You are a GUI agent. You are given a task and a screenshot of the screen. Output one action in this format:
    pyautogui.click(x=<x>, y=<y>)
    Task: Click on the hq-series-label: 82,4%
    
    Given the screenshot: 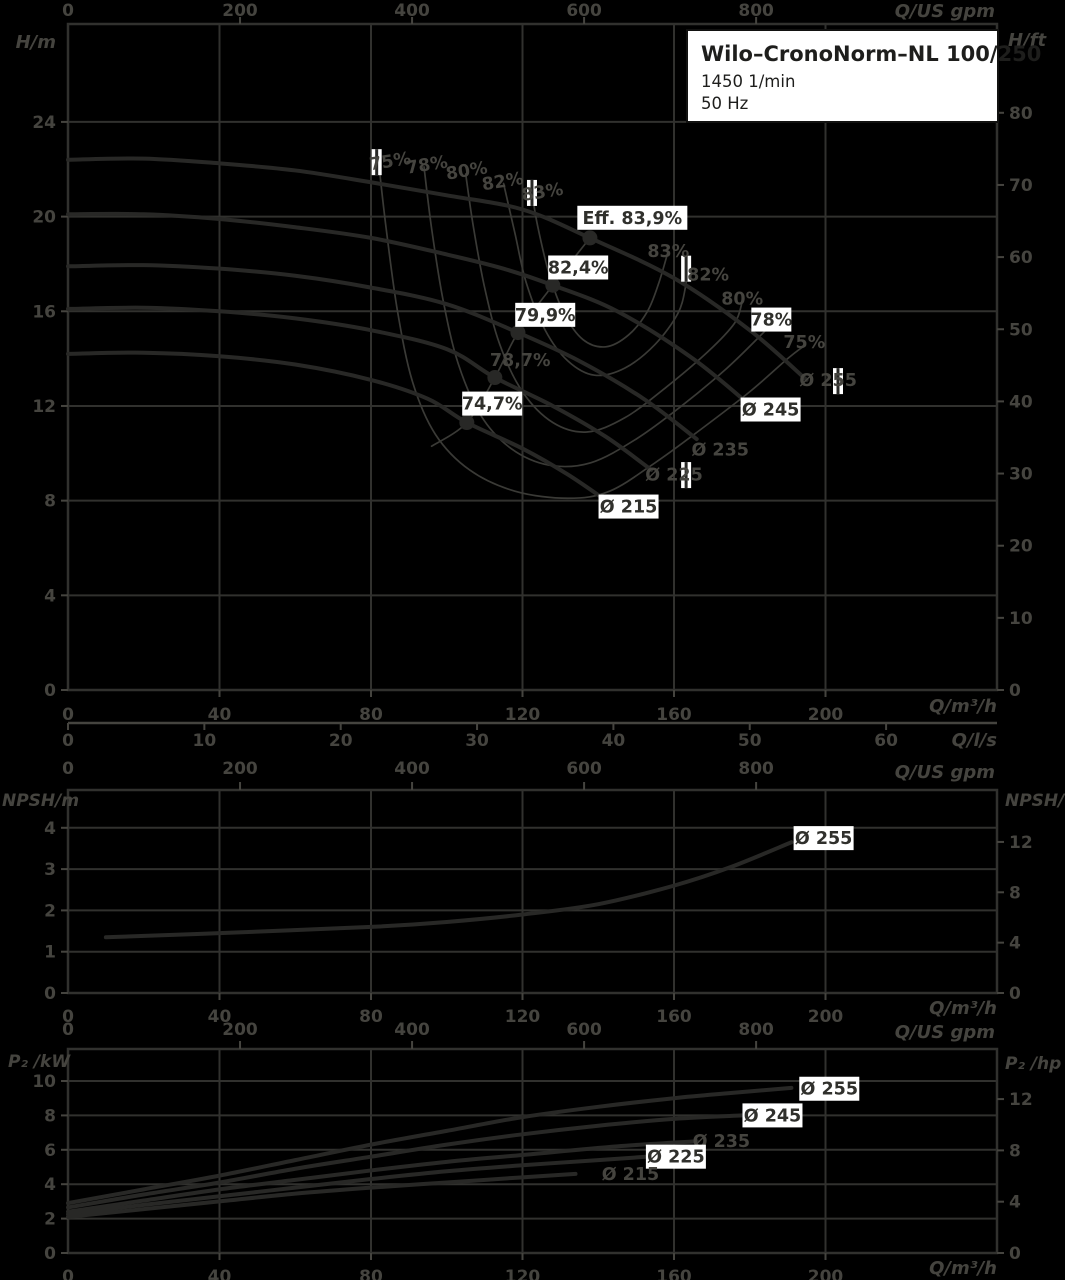 What is the action you would take?
    pyautogui.click(x=578, y=268)
    